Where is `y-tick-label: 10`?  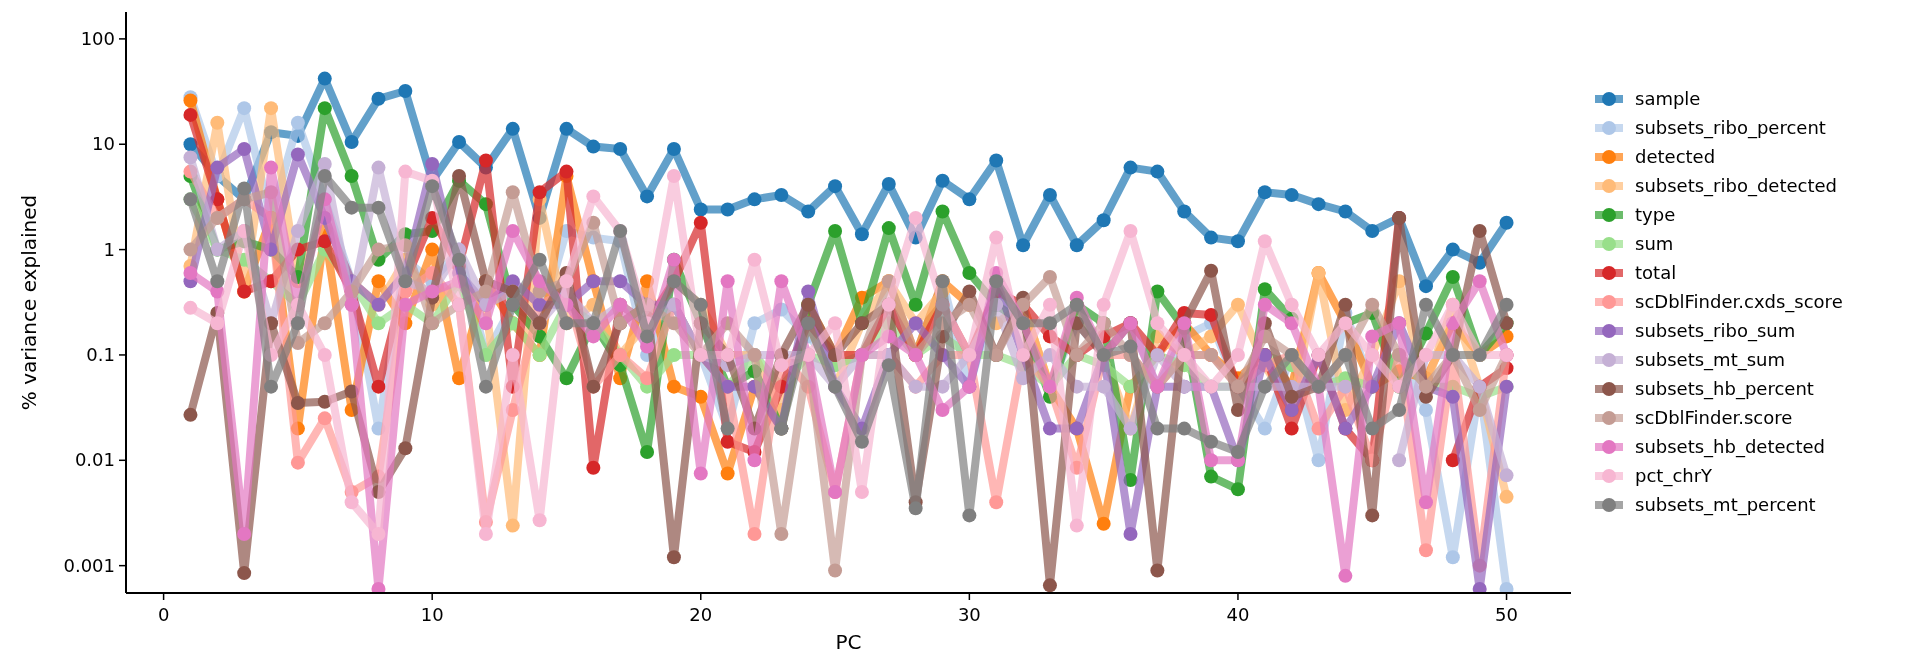 y-tick-label: 10 is located at coordinates (103, 144).